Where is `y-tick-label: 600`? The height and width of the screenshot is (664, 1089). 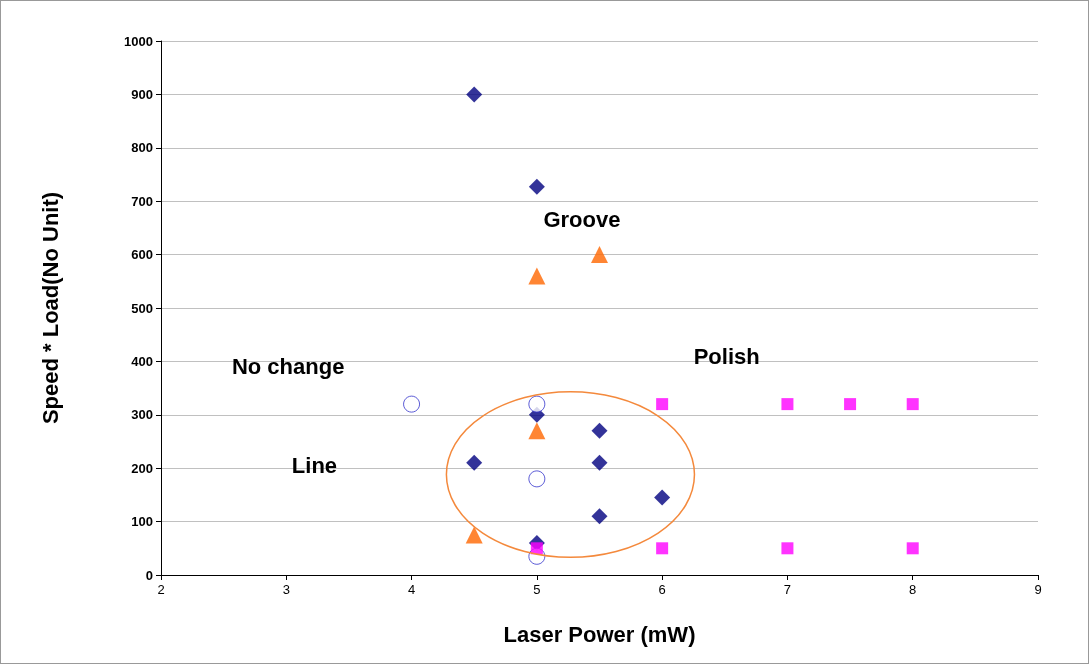 y-tick-label: 600 is located at coordinates (142, 255).